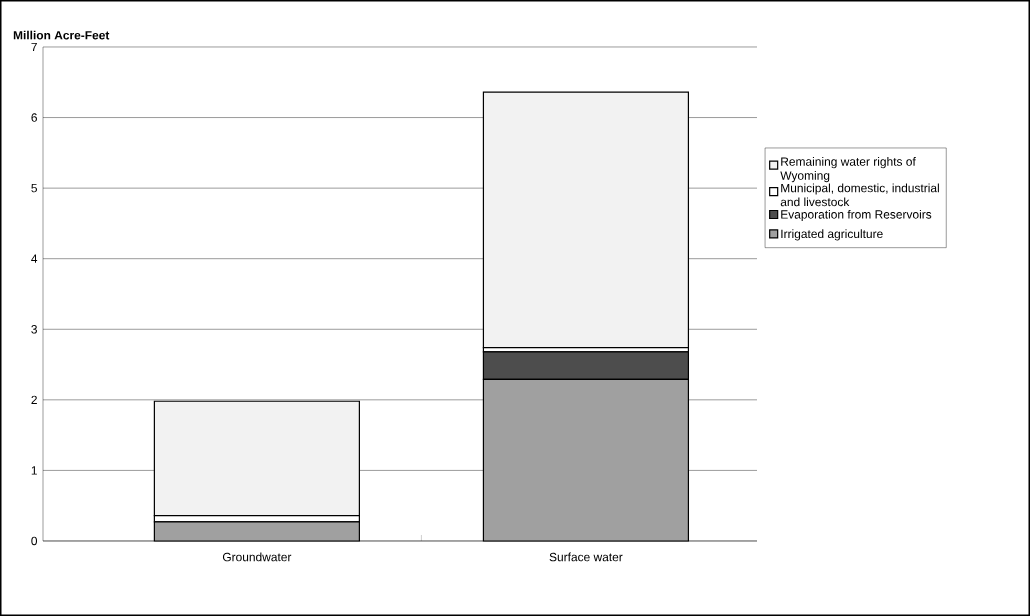  I want to click on legend-label: Remaining water rights of Wyoming, so click(848, 170).